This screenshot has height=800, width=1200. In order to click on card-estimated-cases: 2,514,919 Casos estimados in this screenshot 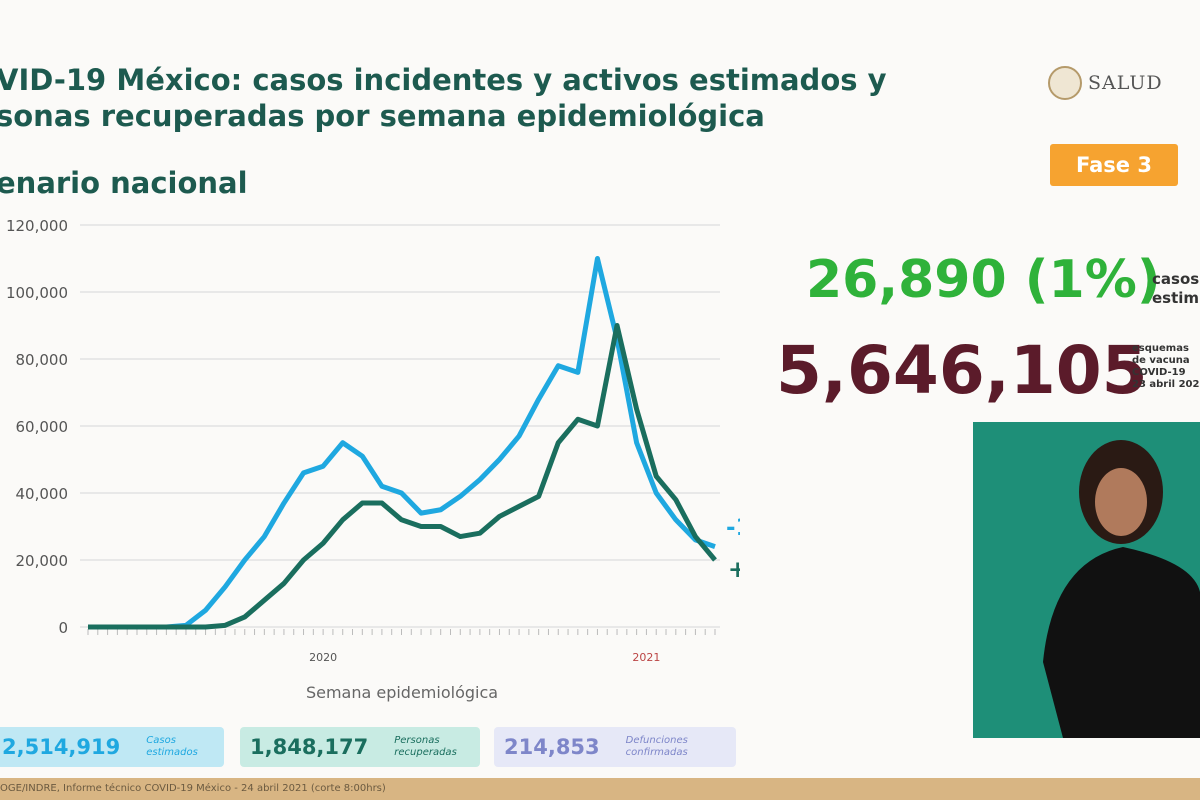, I will do `click(112, 747)`.